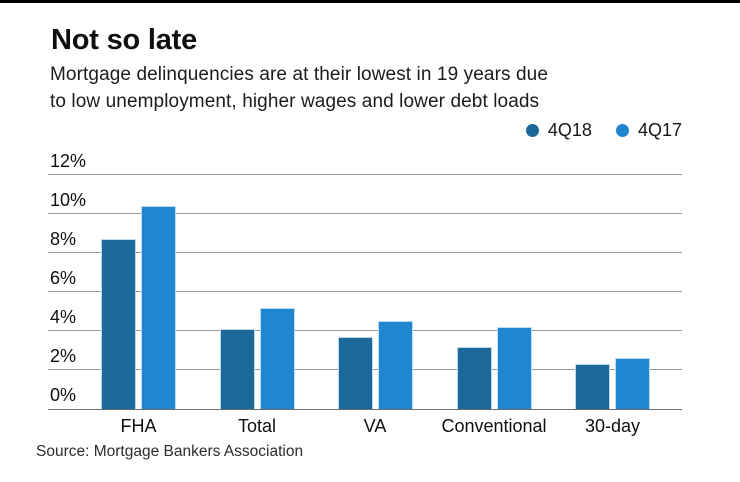 This screenshot has height=482, width=740. What do you see at coordinates (237, 369) in the screenshot?
I see `bar-4q18-total` at bounding box center [237, 369].